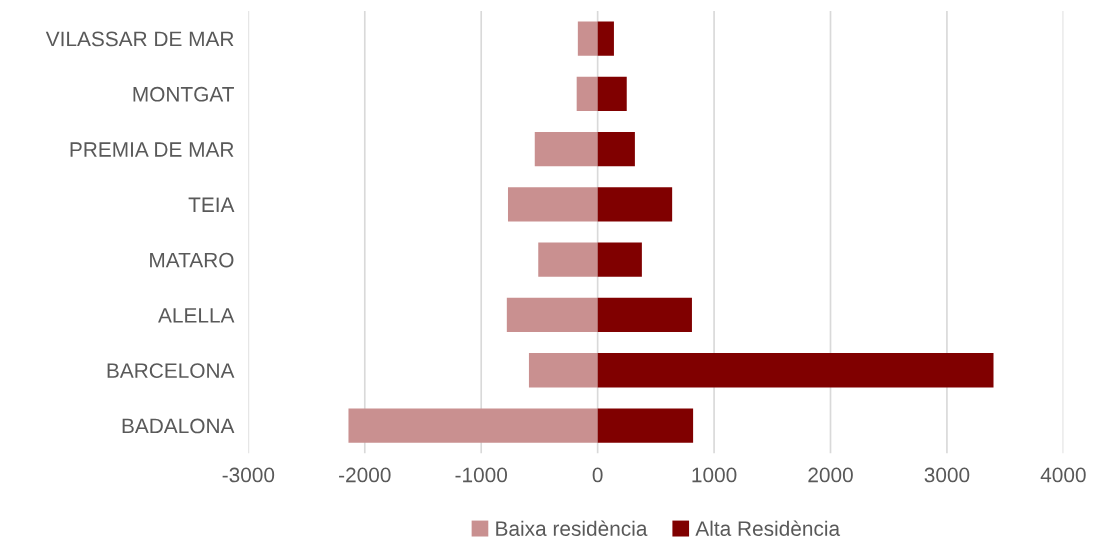 The height and width of the screenshot is (546, 1094). I want to click on y-tick-label: MONTGAT, so click(183, 94).